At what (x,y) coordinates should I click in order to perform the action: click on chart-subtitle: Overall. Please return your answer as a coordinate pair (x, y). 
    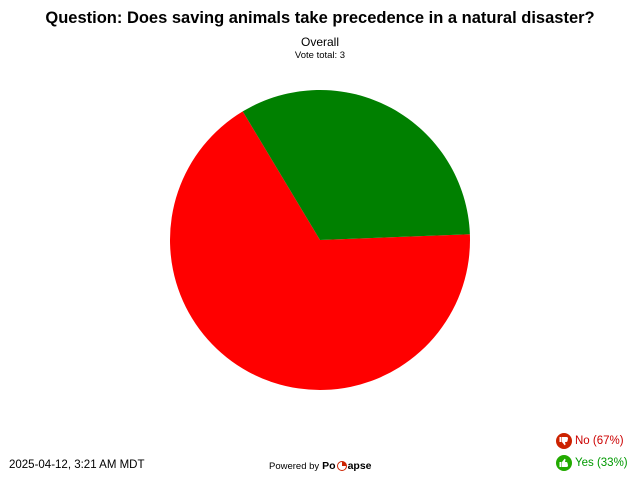
    Looking at the image, I should click on (319, 42).